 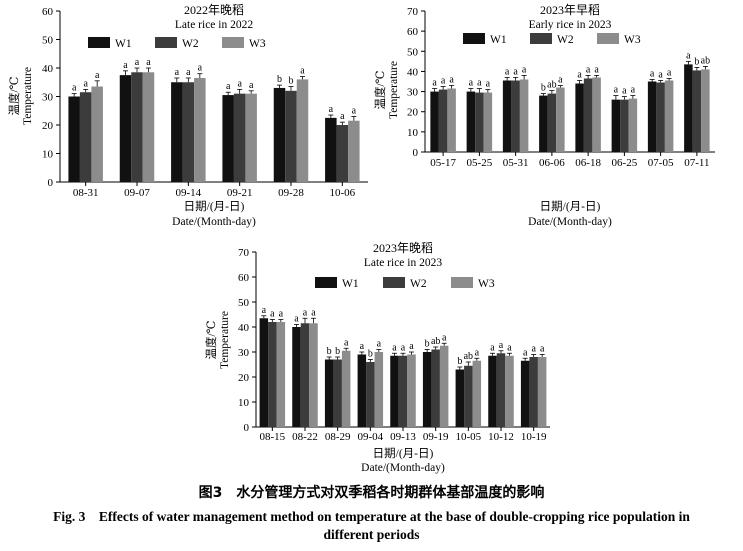 I want to click on x-tick-label: 06-06, so click(x=552, y=163).